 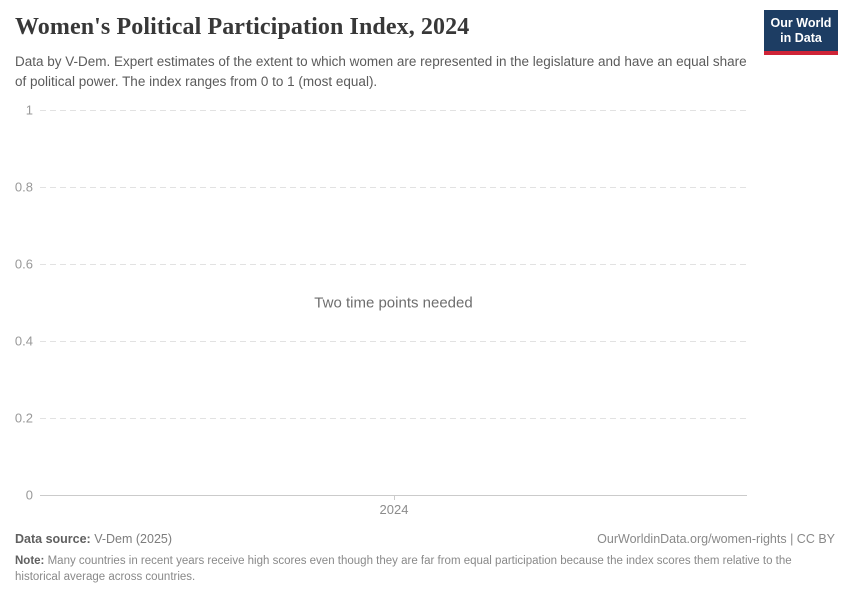 I want to click on owid-logo: Our World in Data, so click(x=801, y=32).